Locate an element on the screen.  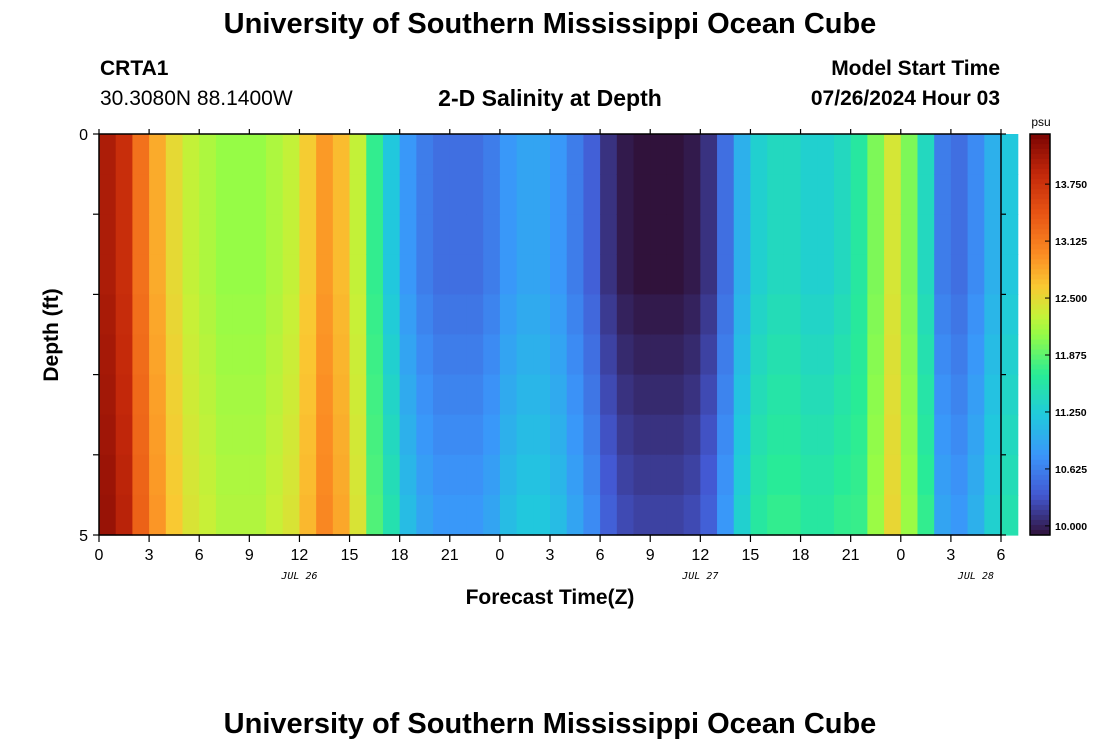
station-id: CRTA1 is located at coordinates (134, 68).